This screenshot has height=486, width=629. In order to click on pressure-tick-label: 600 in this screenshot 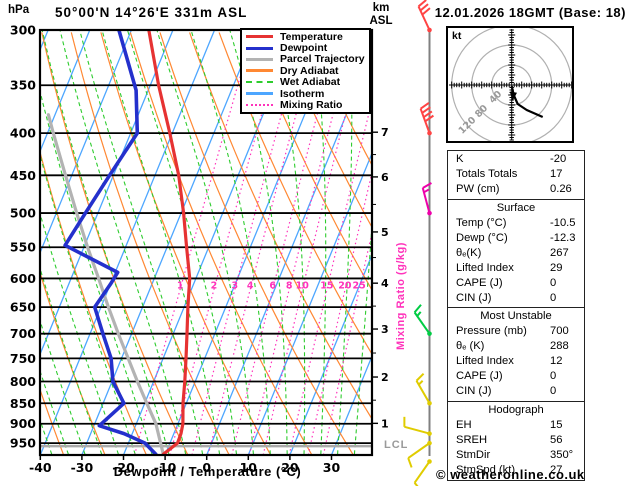, I will do `click(23, 278)`.